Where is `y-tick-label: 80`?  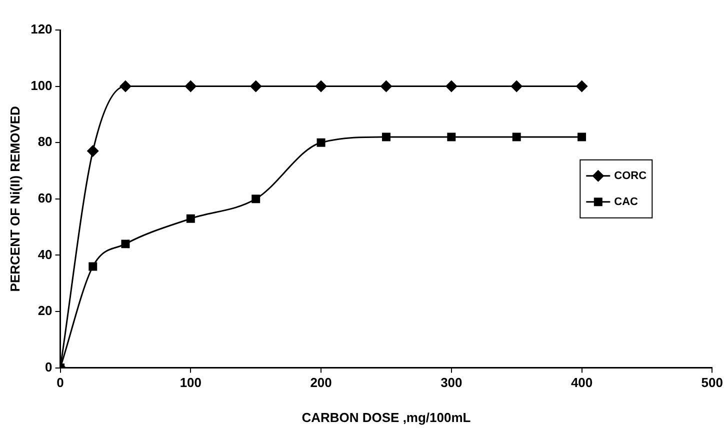
y-tick-label: 80 is located at coordinates (45, 142).